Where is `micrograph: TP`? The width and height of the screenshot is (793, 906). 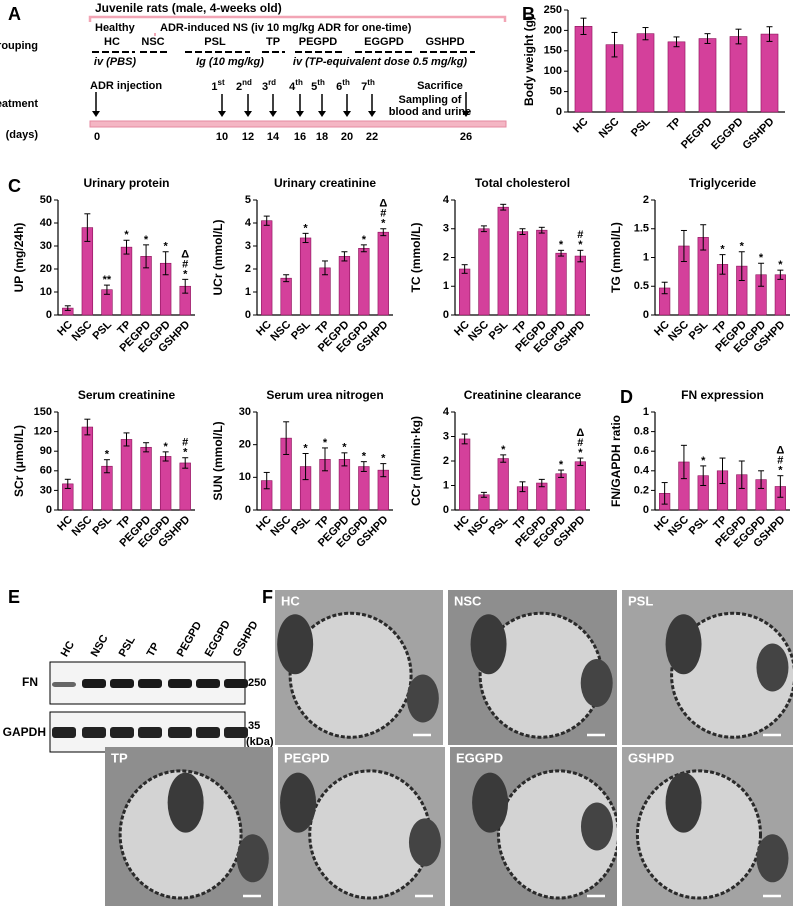 micrograph: TP is located at coordinates (189, 826).